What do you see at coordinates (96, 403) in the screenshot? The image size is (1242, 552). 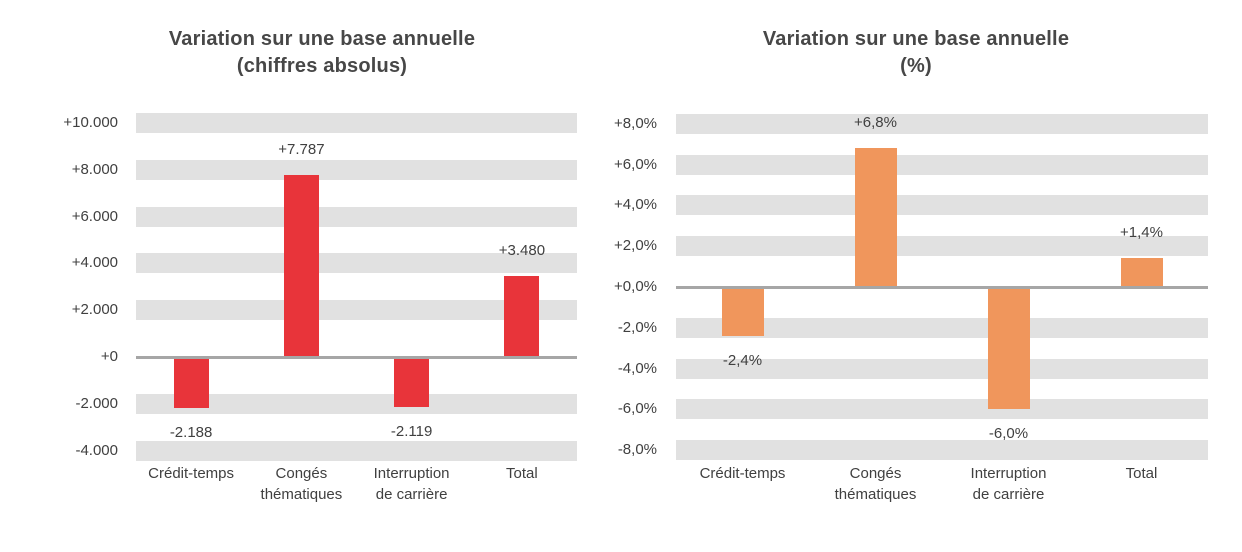 I see `y-axis-tick-label: -2.000` at bounding box center [96, 403].